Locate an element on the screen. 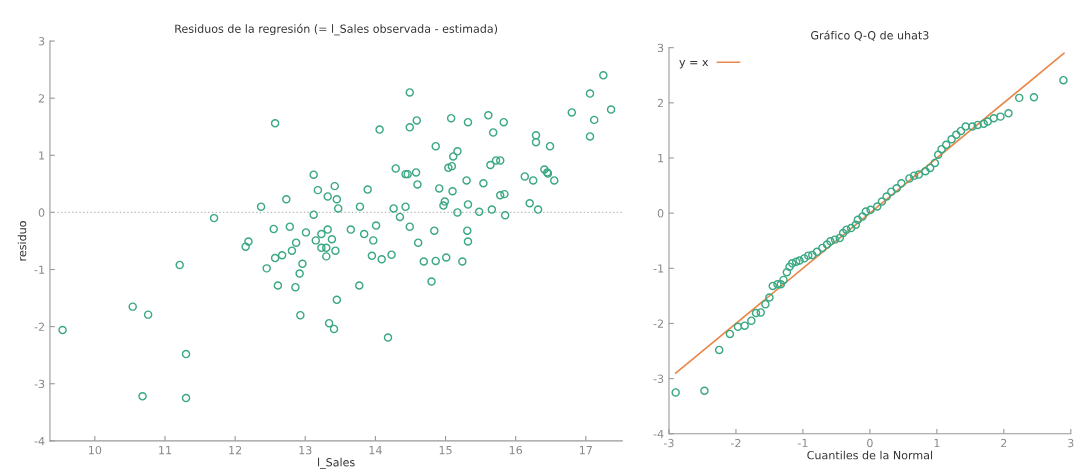  x-tick-label: -1 is located at coordinates (802, 443).